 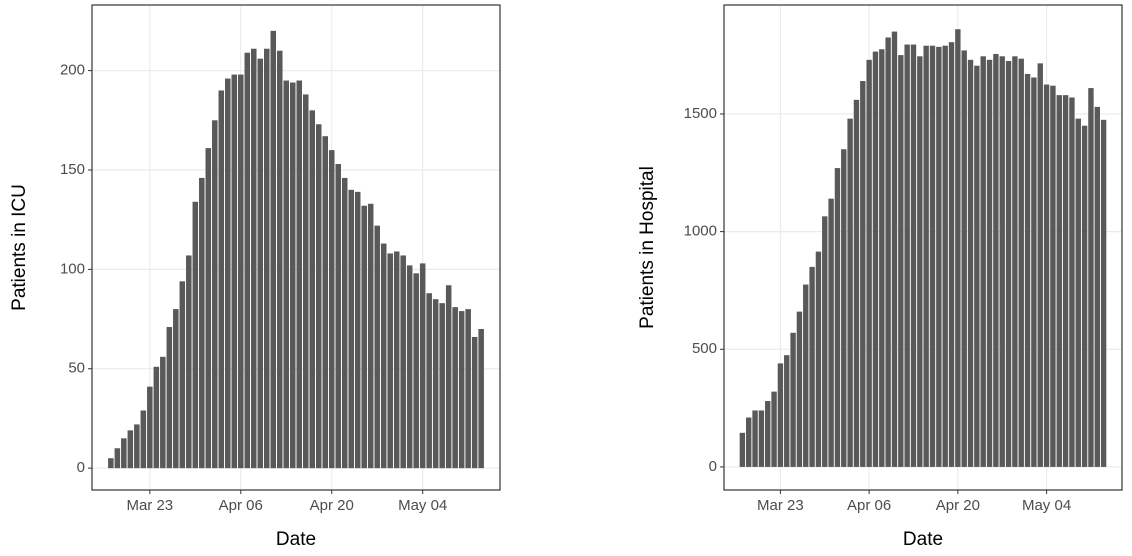 What do you see at coordinates (647, 247) in the screenshot?
I see `y-axis-title: Patients in Hospital` at bounding box center [647, 247].